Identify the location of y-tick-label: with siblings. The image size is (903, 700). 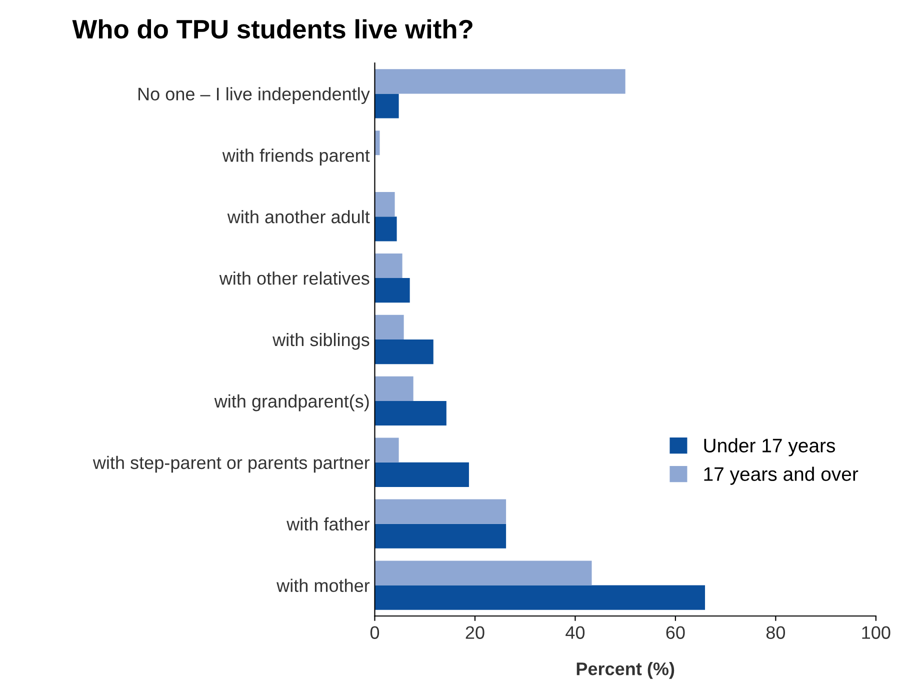
(321, 341).